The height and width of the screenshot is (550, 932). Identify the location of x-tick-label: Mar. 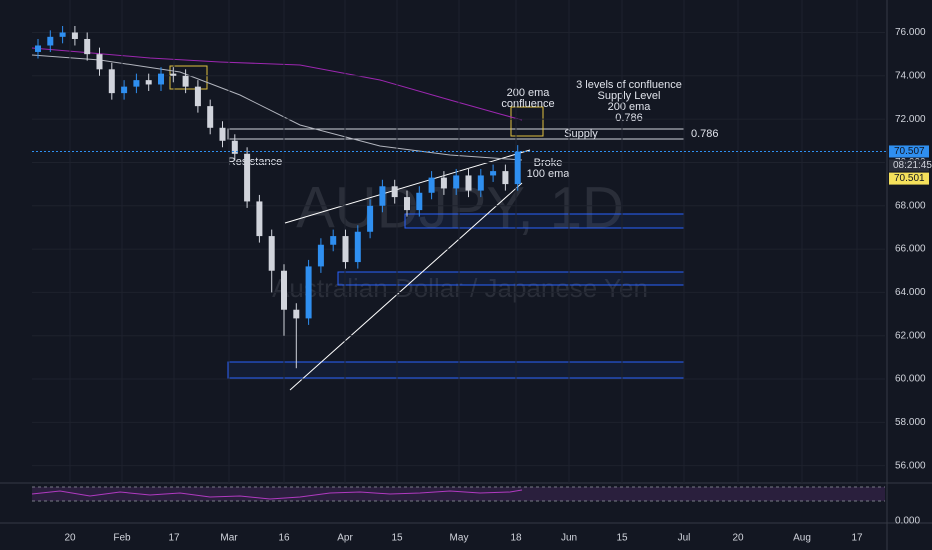
(229, 538).